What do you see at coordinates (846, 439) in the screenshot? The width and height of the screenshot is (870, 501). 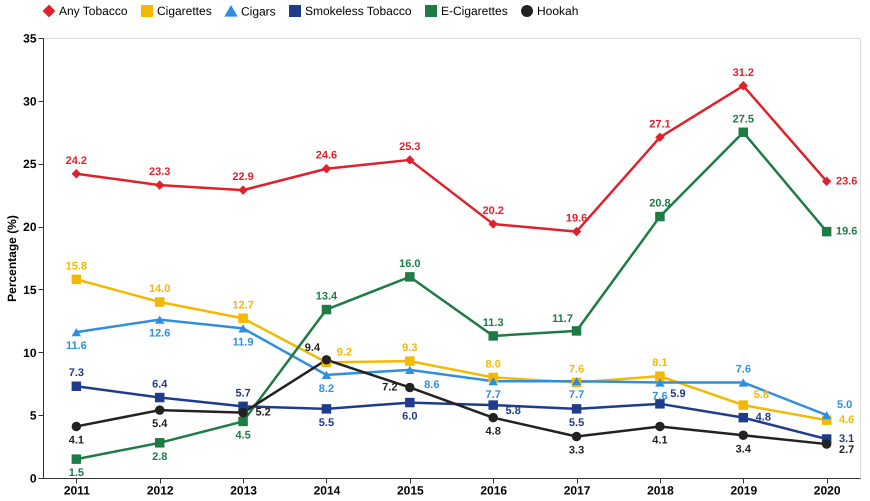 I see `data-label: 3.1` at bounding box center [846, 439].